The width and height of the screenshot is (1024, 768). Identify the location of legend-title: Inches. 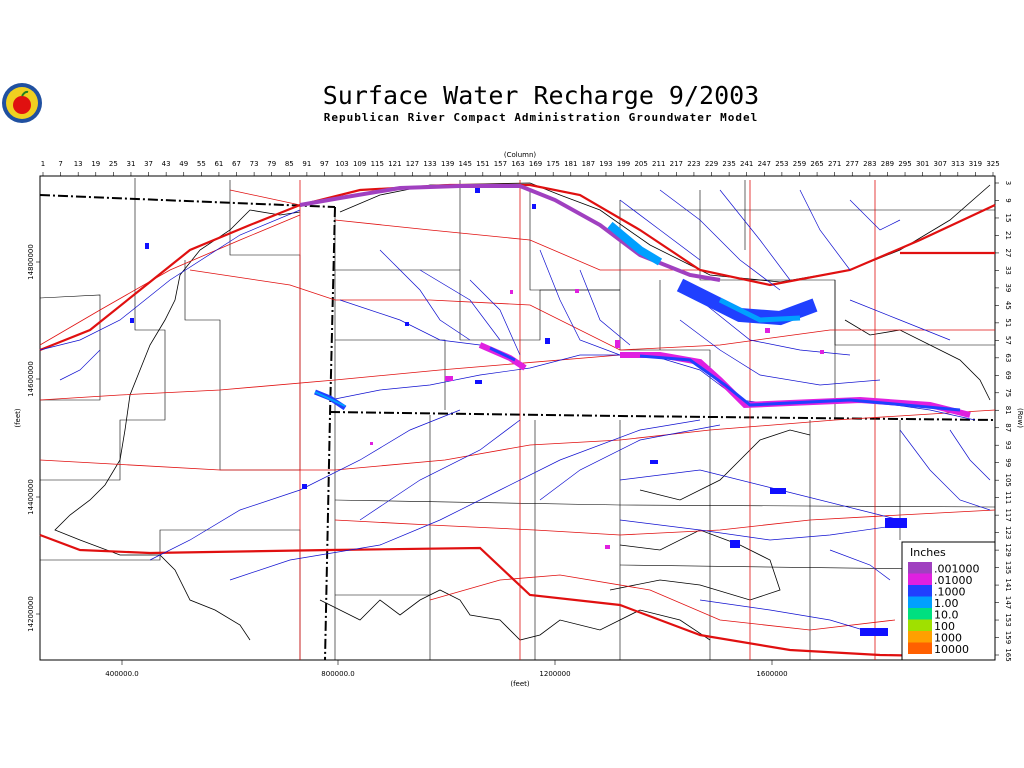
(928, 552).